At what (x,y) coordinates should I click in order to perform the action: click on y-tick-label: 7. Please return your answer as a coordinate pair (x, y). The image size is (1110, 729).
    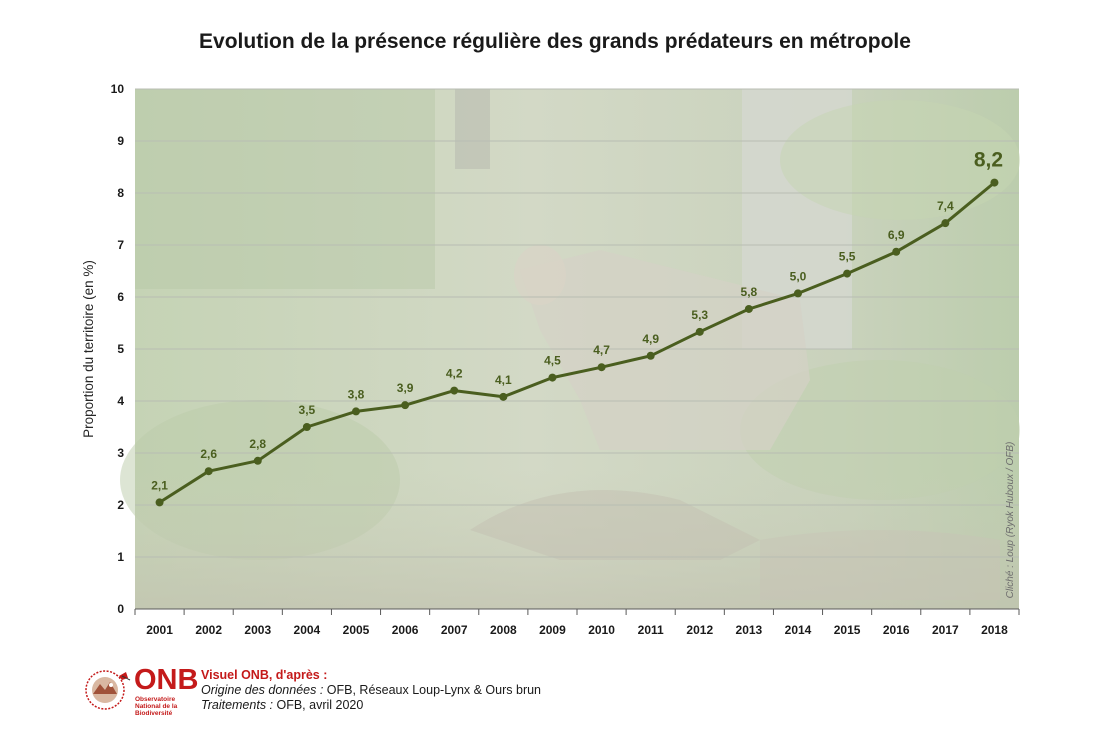
    Looking at the image, I should click on (120, 245).